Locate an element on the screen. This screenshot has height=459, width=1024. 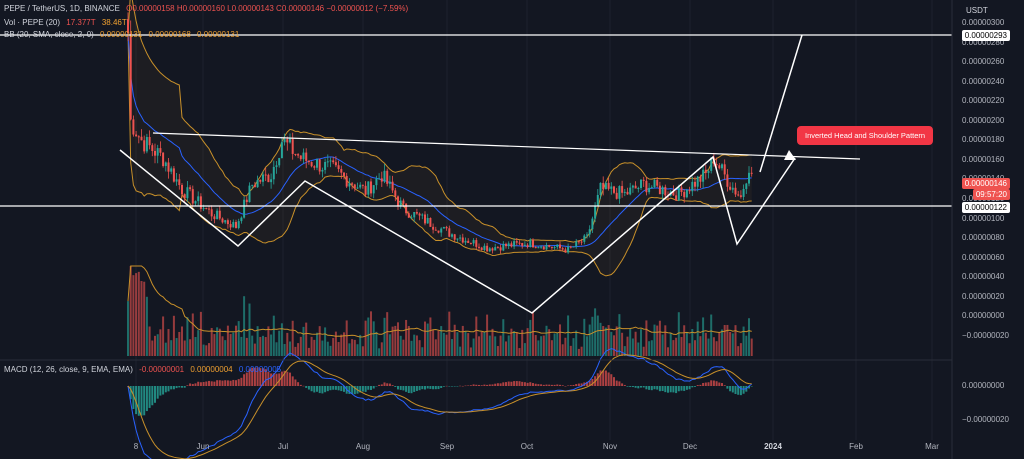
bb-label: BB (20, SMA, close, 2, 0) is located at coordinates (49, 34).